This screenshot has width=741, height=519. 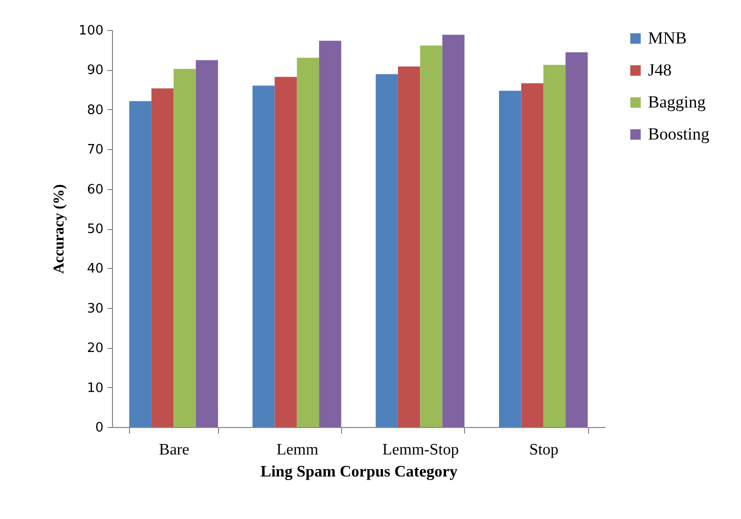 I want to click on legend-label: Bagging, so click(x=677, y=102).